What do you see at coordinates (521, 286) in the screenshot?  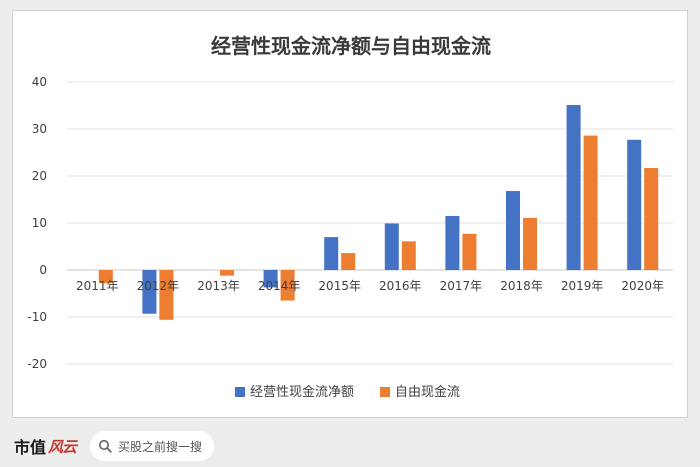 I see `x-tick-label: 2018年` at bounding box center [521, 286].